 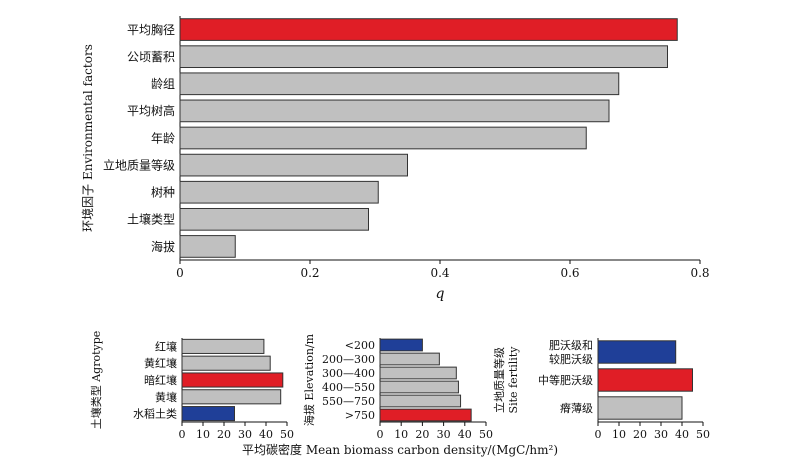 I want to click on category-label: 红壤, so click(x=166, y=346).